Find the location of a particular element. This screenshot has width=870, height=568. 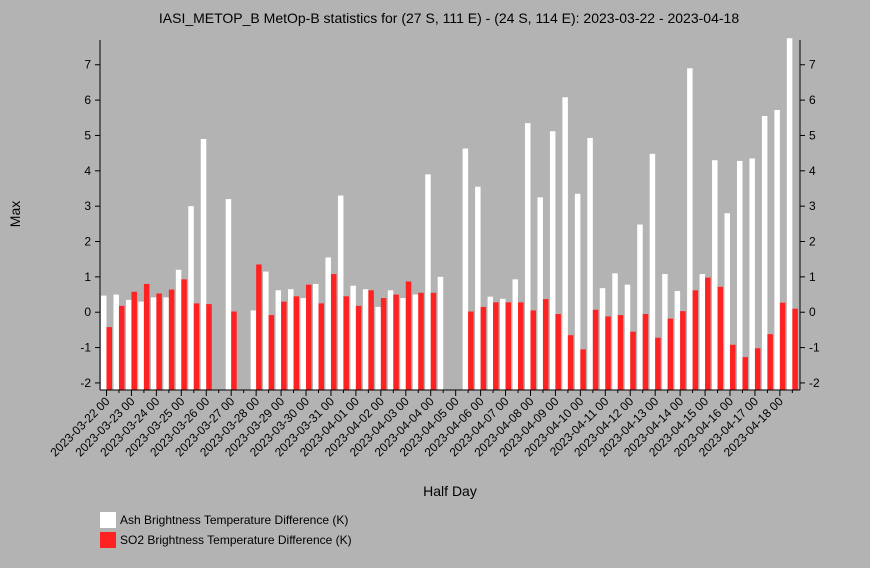

legend-swatch-ash is located at coordinates (108, 520).